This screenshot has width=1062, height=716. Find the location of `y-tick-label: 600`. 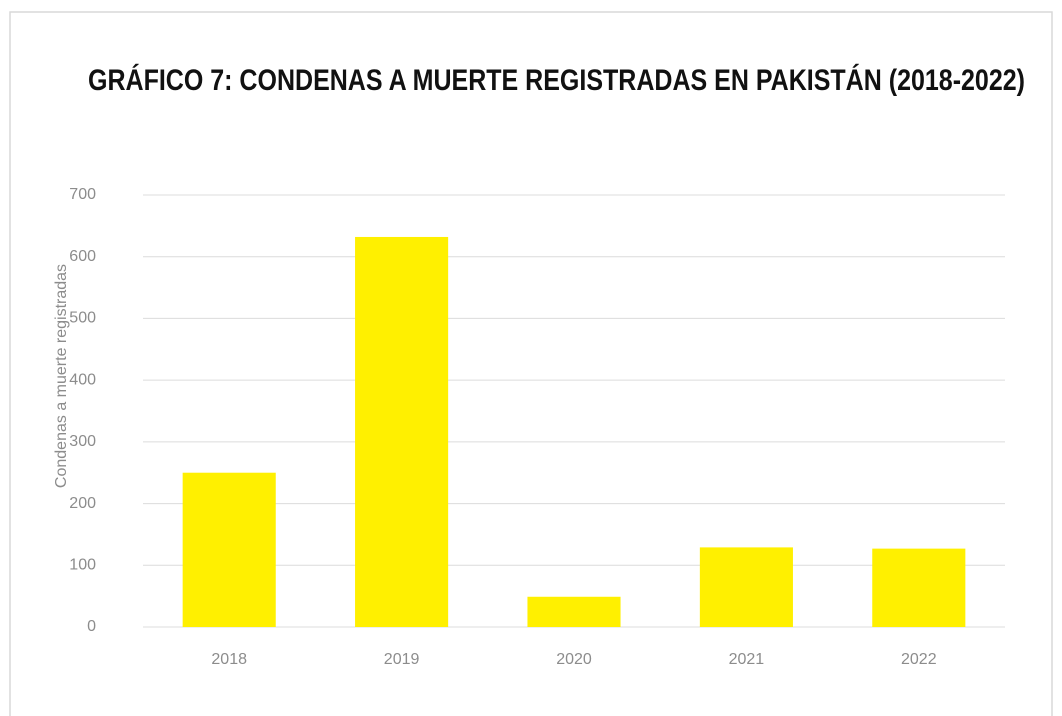

y-tick-label: 600 is located at coordinates (82, 256).